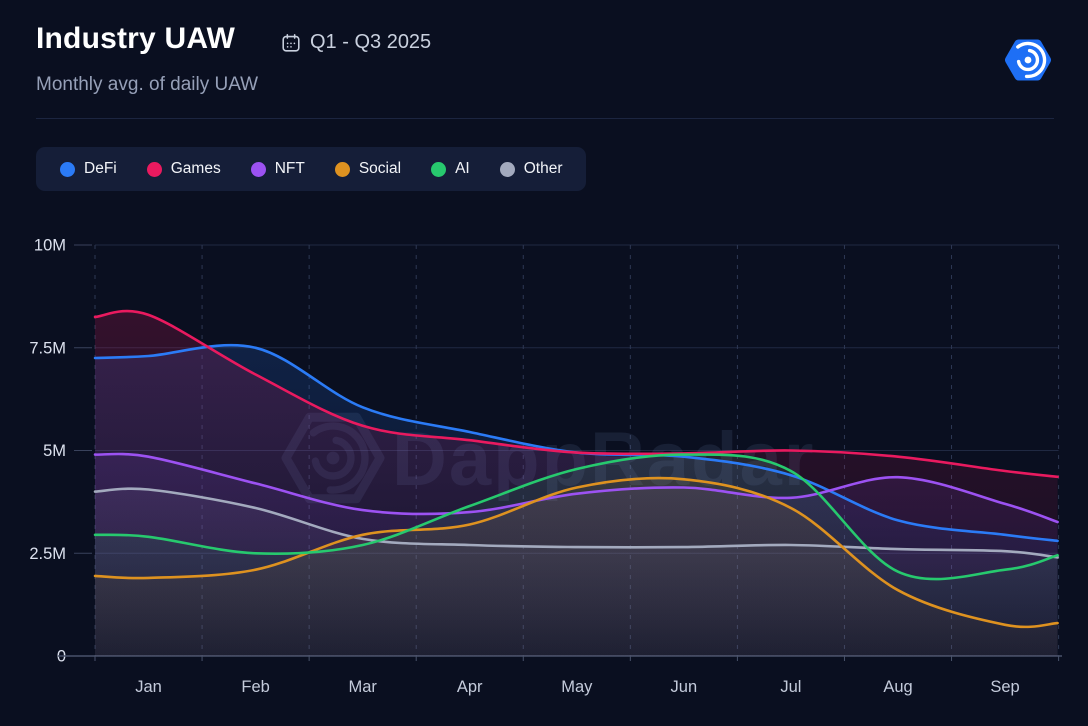  What do you see at coordinates (450, 169) in the screenshot?
I see `legend-item-ai: AI` at bounding box center [450, 169].